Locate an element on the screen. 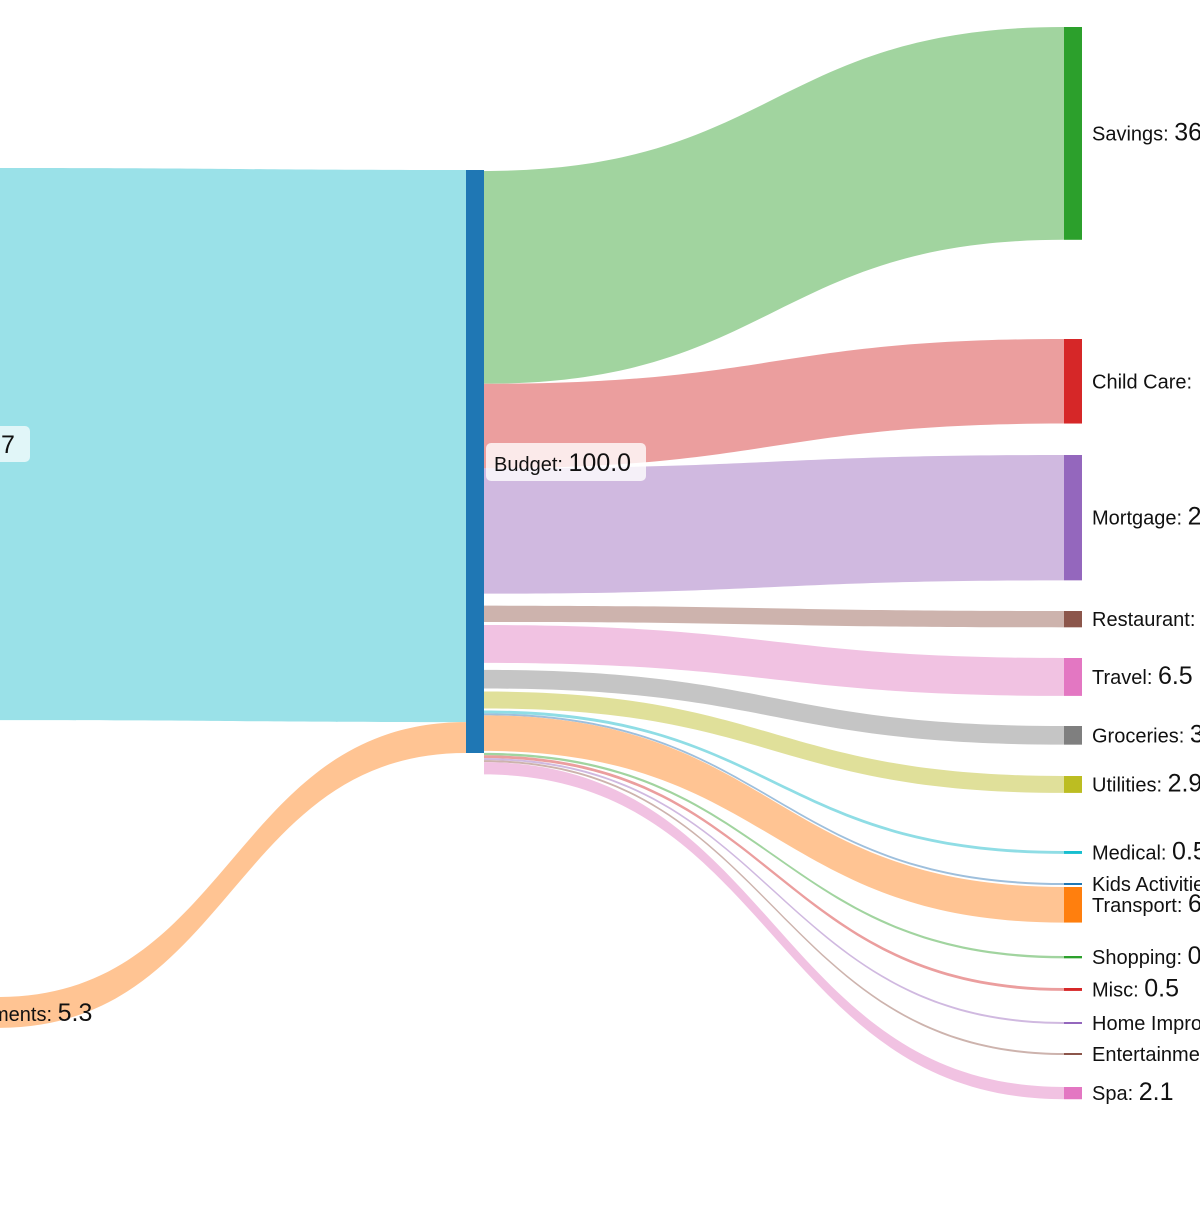 The height and width of the screenshot is (1205, 1200). label-mortgage-value: 2 is located at coordinates (1194, 517).